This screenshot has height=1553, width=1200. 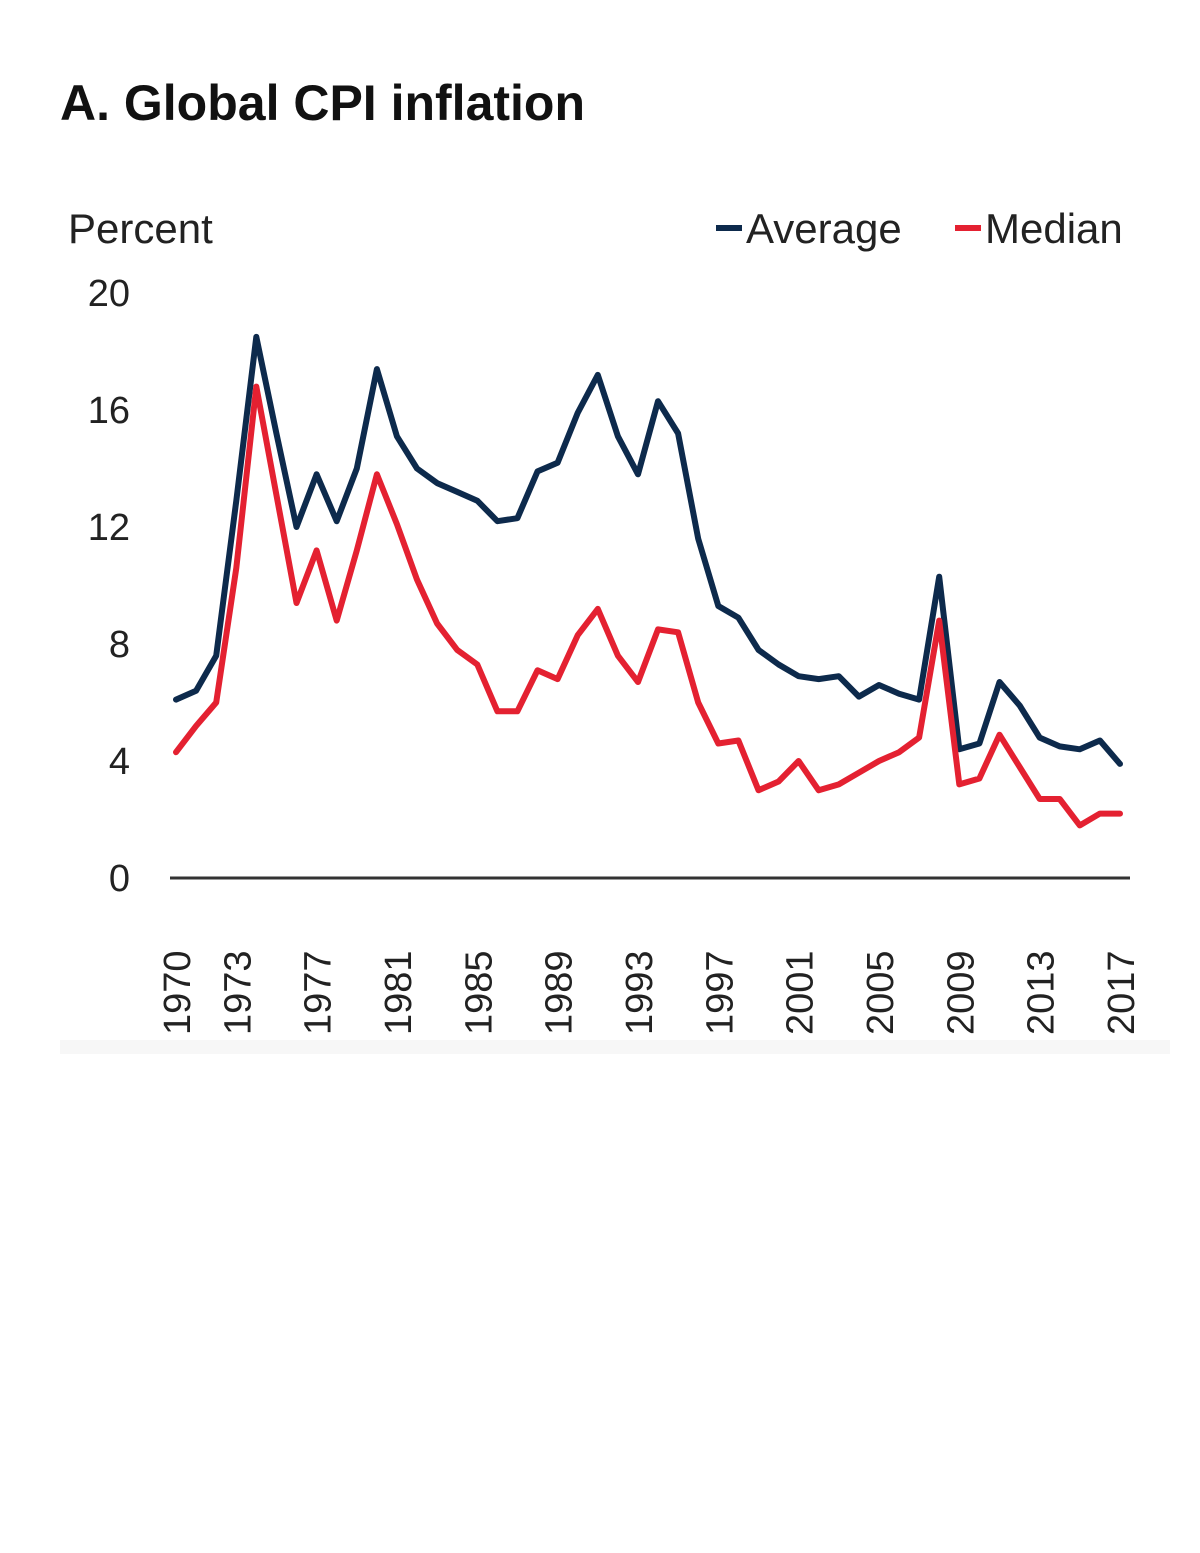 What do you see at coordinates (640, 992) in the screenshot?
I see `x-tick-label: 1993` at bounding box center [640, 992].